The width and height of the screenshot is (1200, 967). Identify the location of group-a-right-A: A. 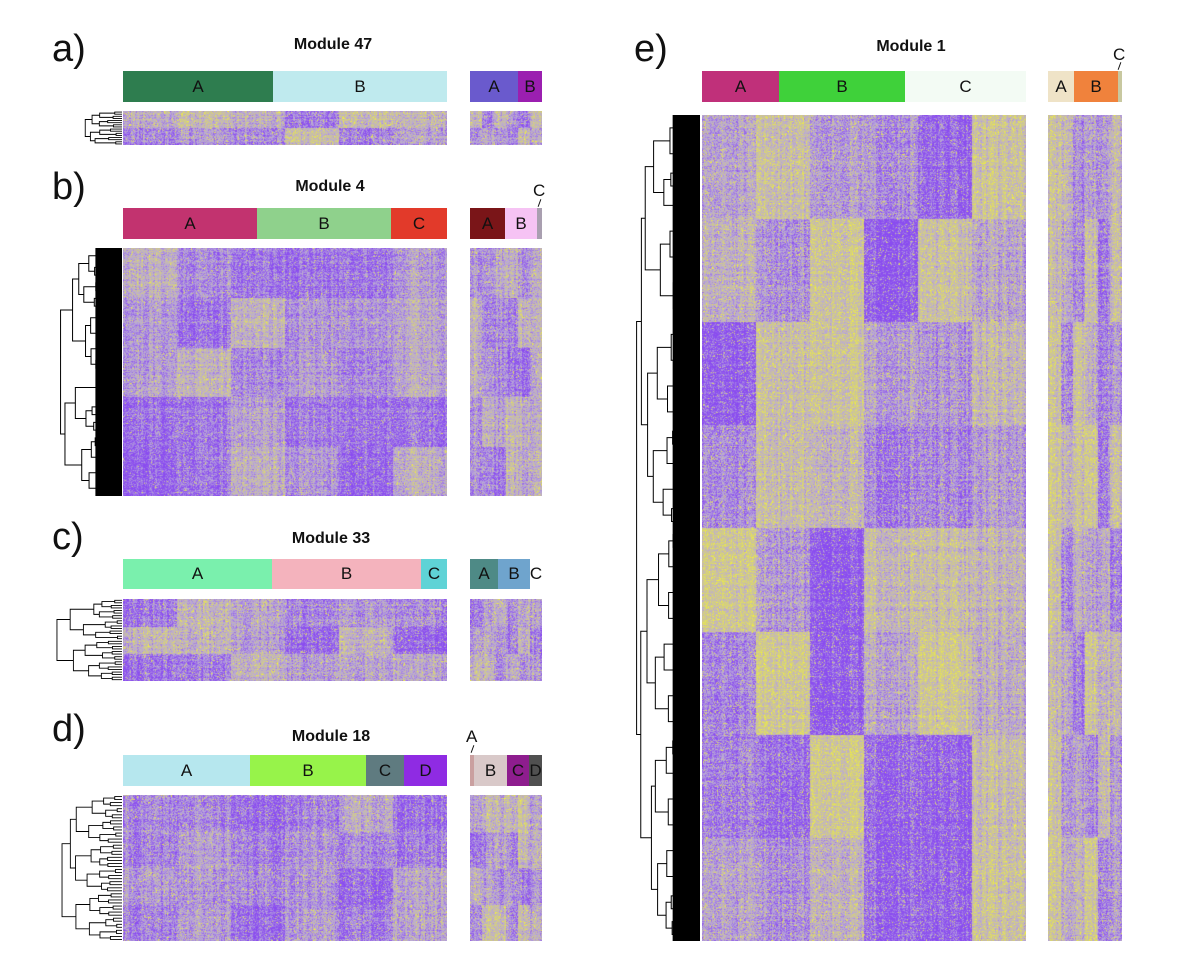
(494, 86).